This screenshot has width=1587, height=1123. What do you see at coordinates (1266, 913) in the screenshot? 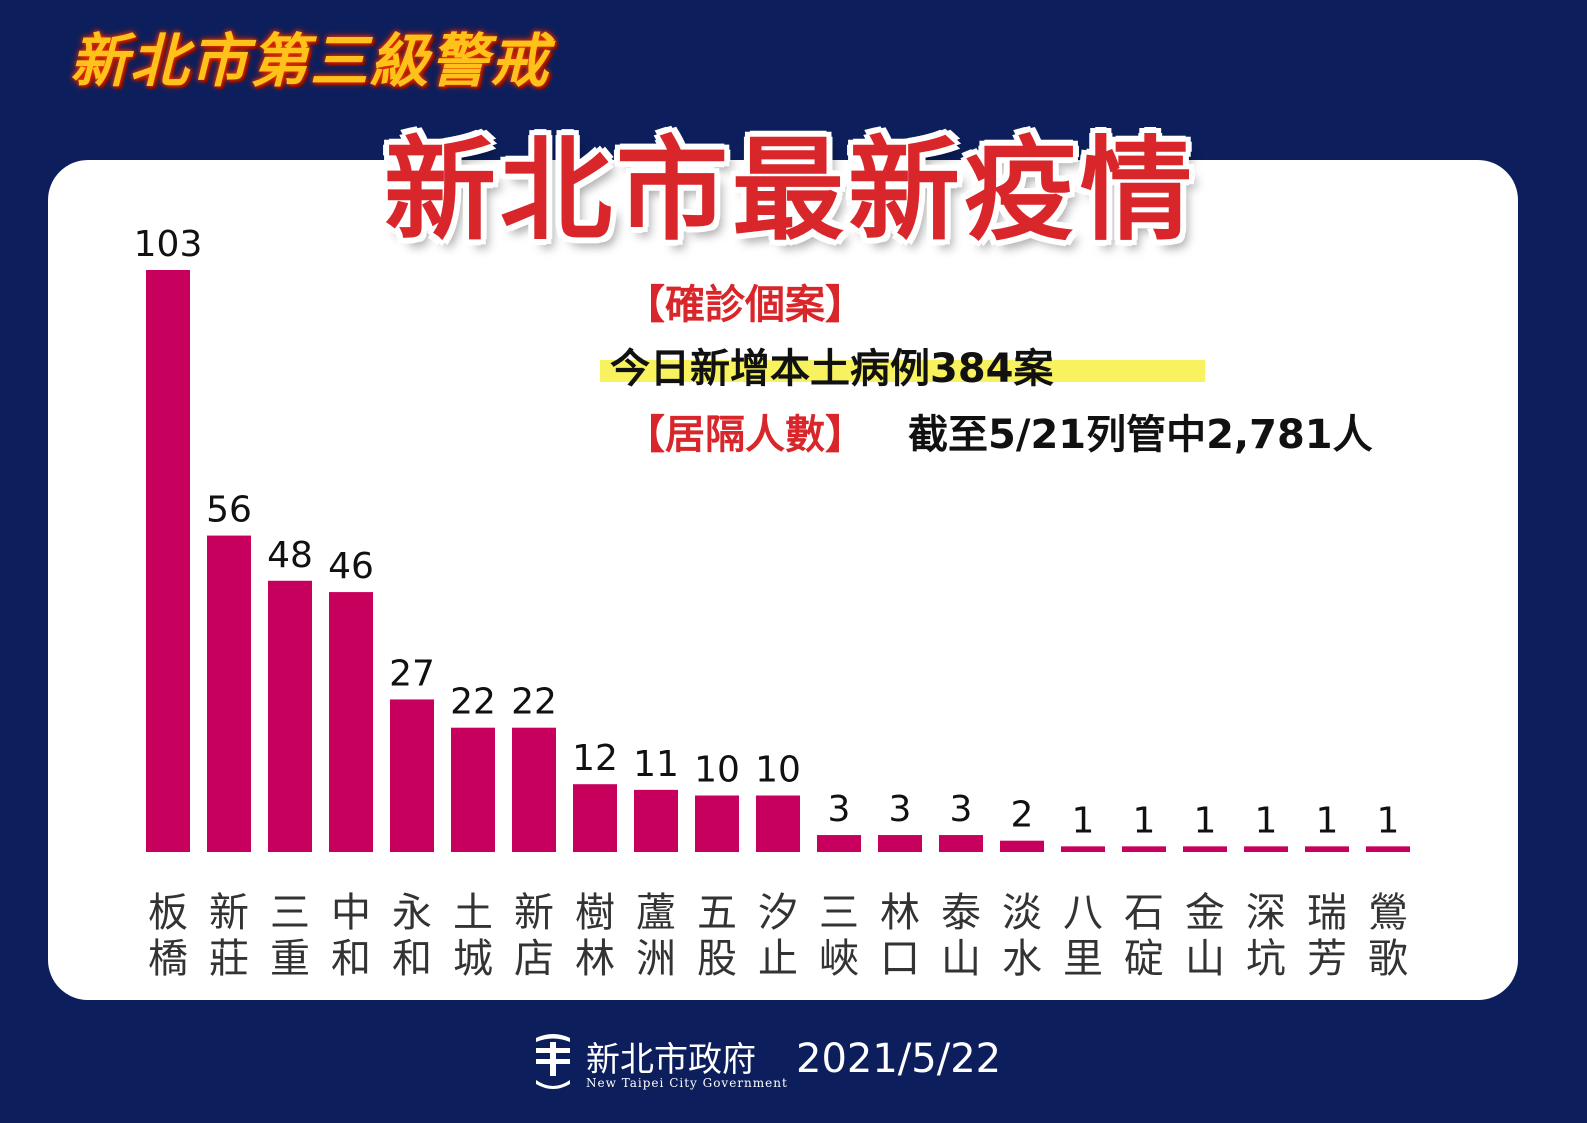
I see `category-label: 深` at bounding box center [1266, 913].